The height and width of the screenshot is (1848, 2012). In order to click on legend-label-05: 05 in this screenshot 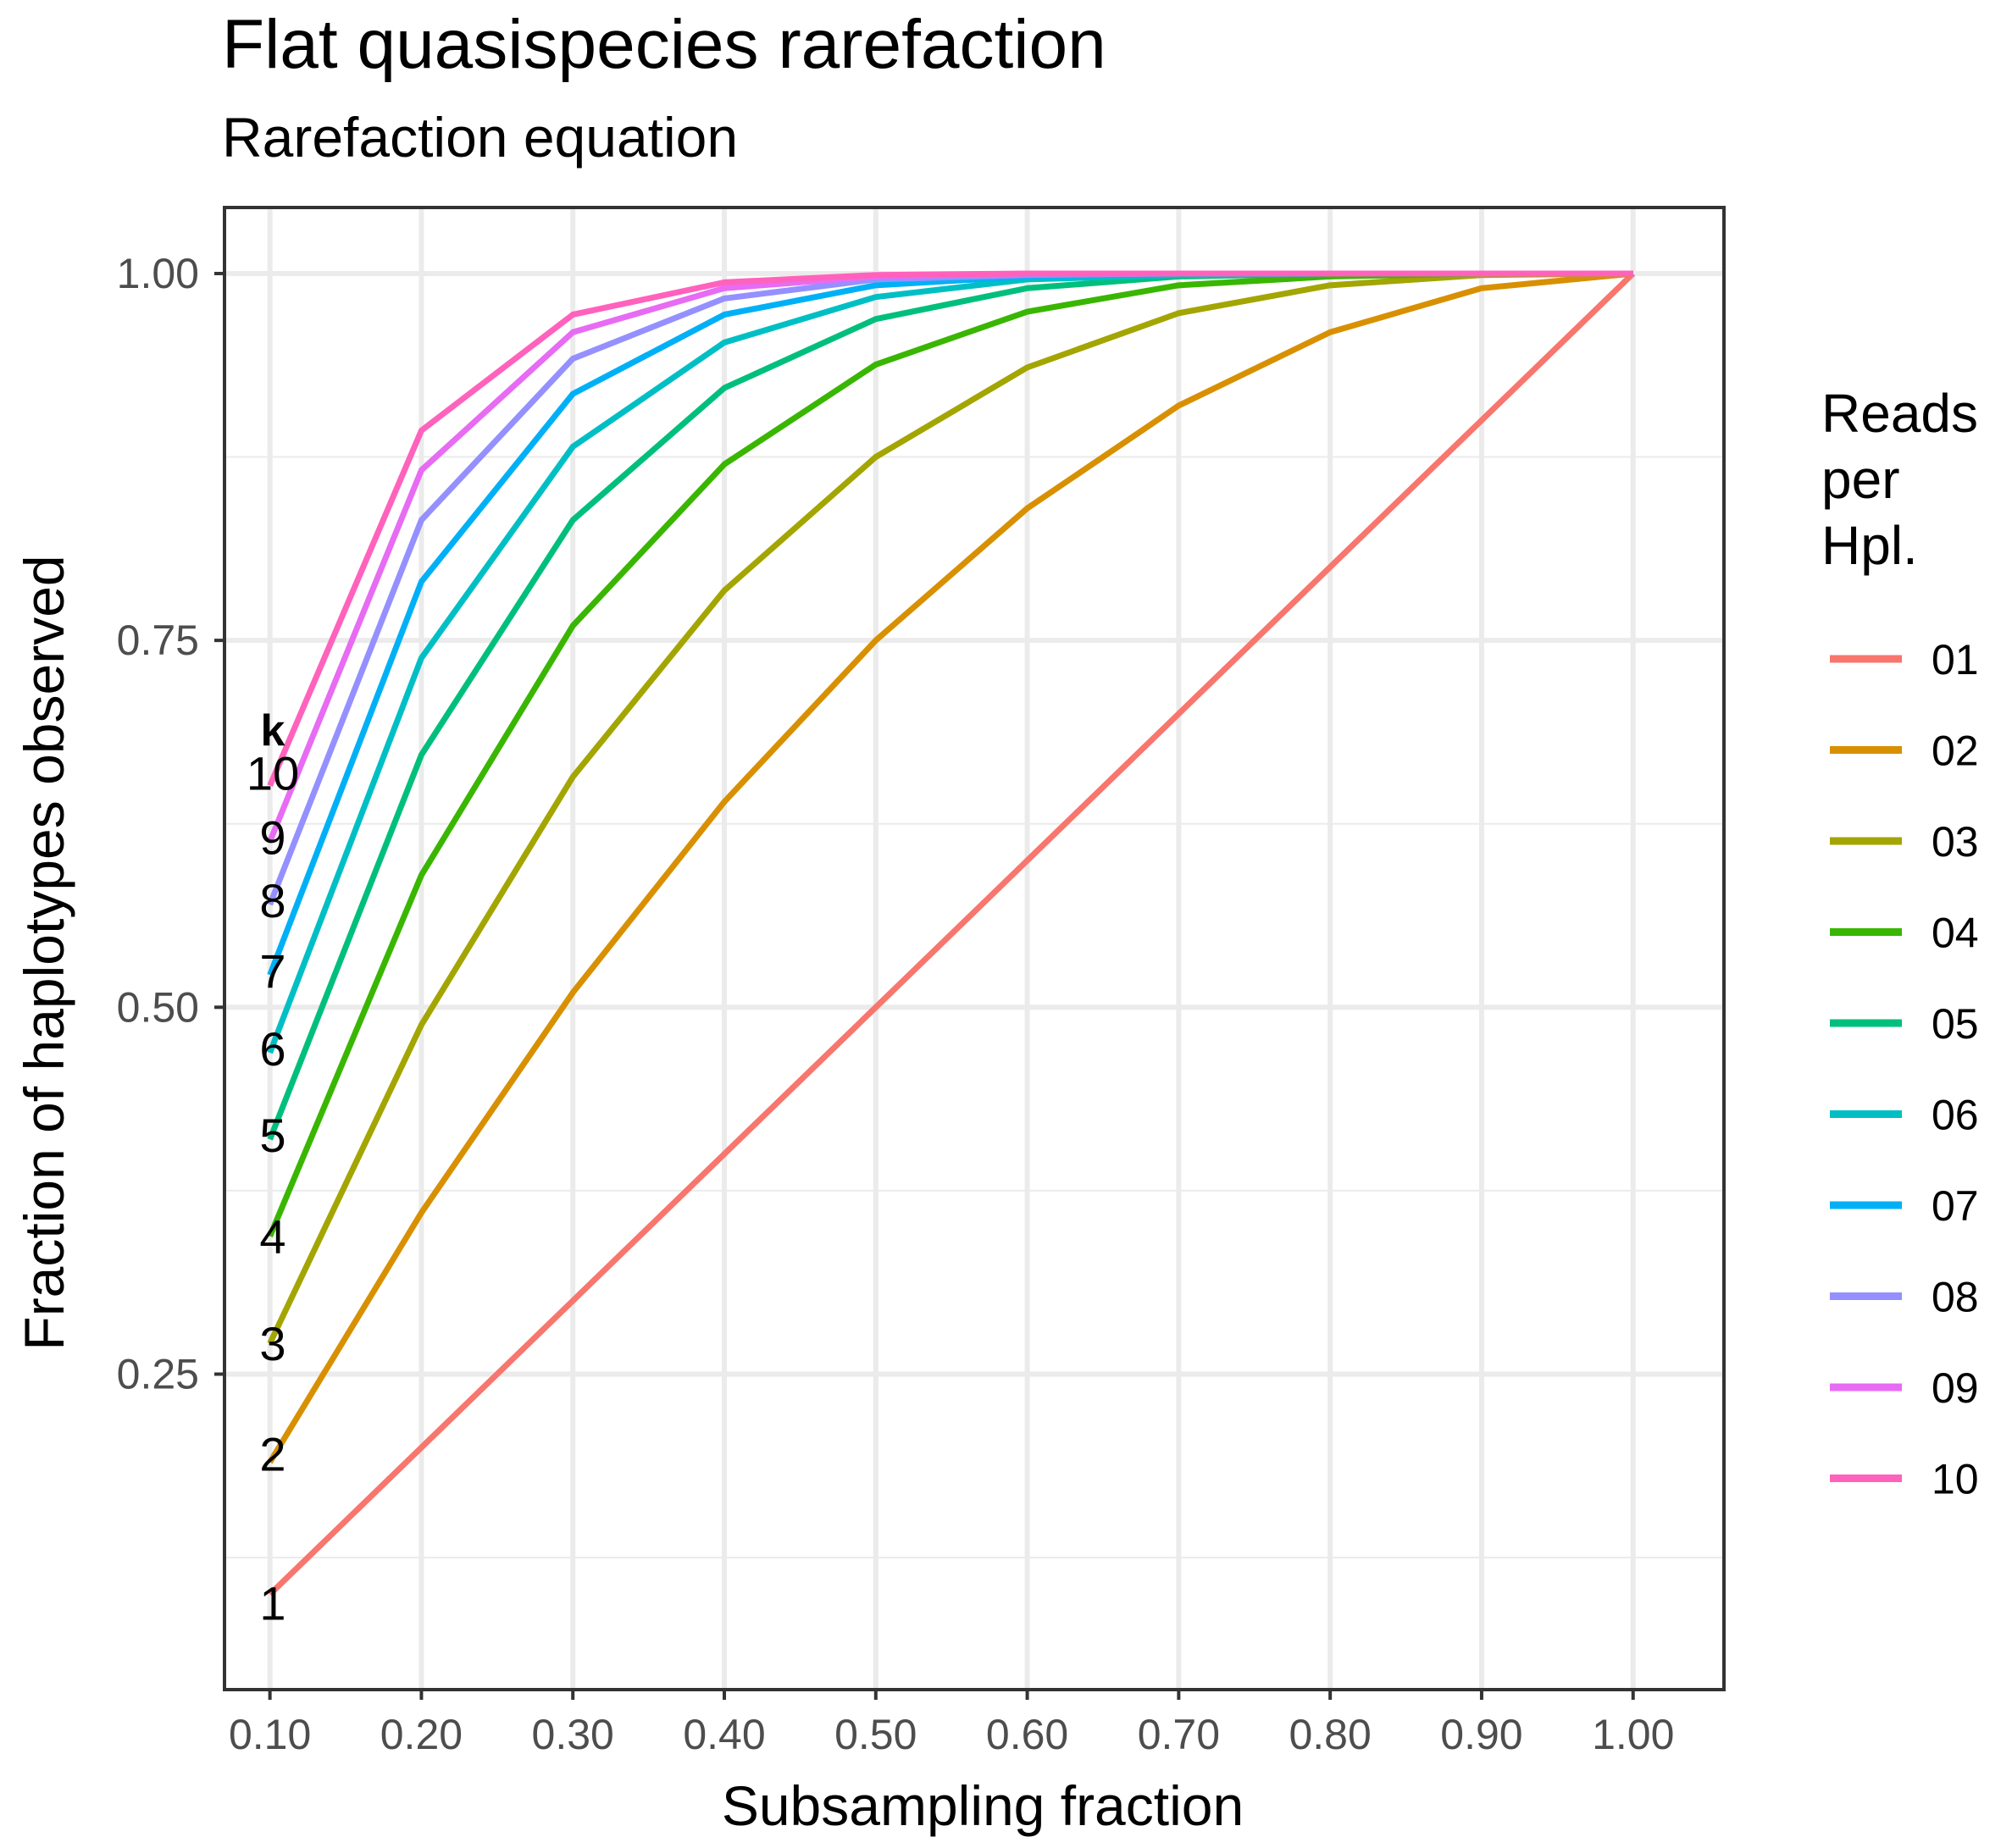, I will do `click(1956, 1024)`.